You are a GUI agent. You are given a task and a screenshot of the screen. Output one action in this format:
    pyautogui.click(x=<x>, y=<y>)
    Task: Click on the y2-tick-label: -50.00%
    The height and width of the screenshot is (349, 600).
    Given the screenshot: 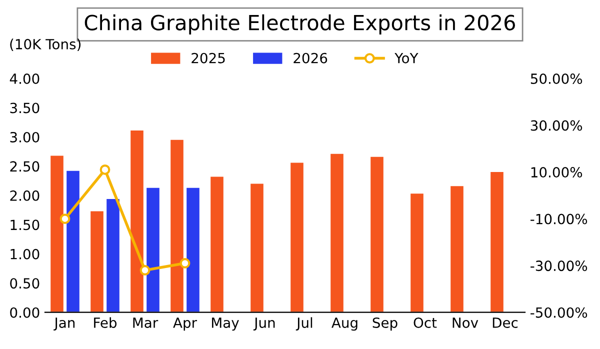 What is the action you would take?
    pyautogui.click(x=559, y=312)
    